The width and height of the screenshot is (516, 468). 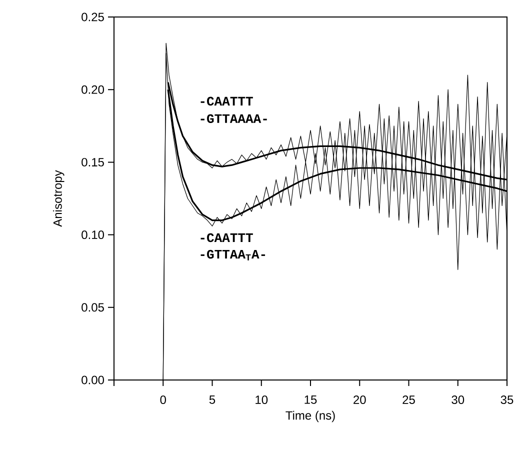 I want to click on x-tick-label: 30, so click(x=458, y=400).